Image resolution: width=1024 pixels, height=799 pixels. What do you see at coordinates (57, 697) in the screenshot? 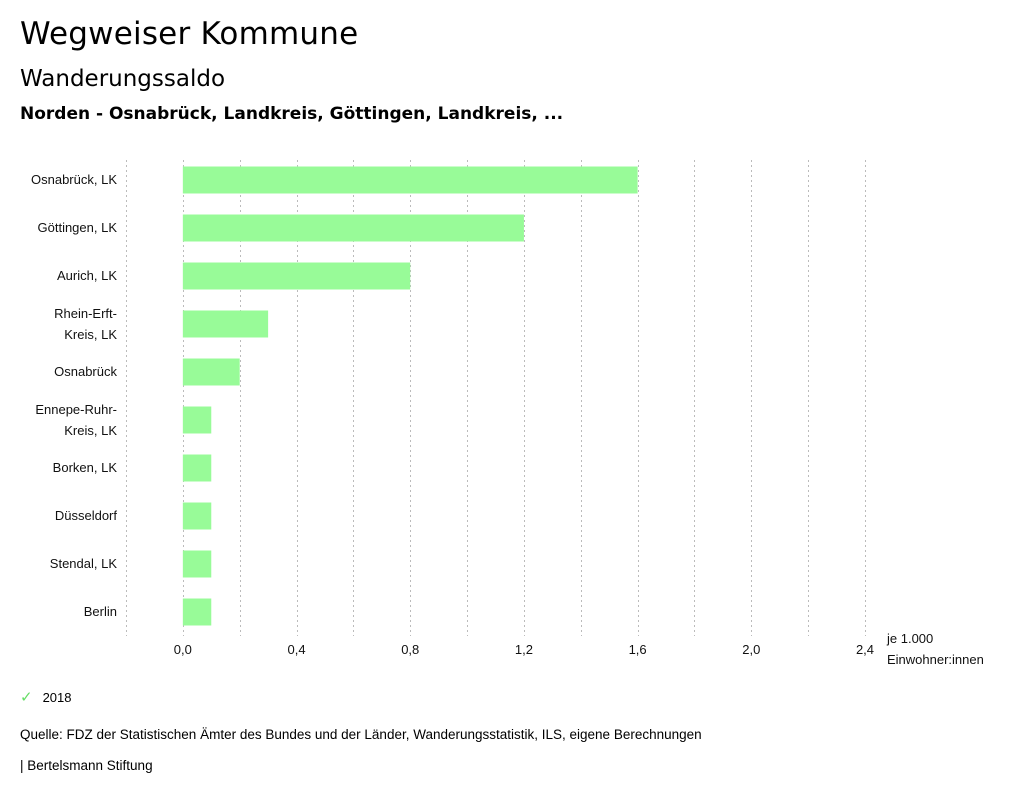
I see `legend-label: 2018` at bounding box center [57, 697].